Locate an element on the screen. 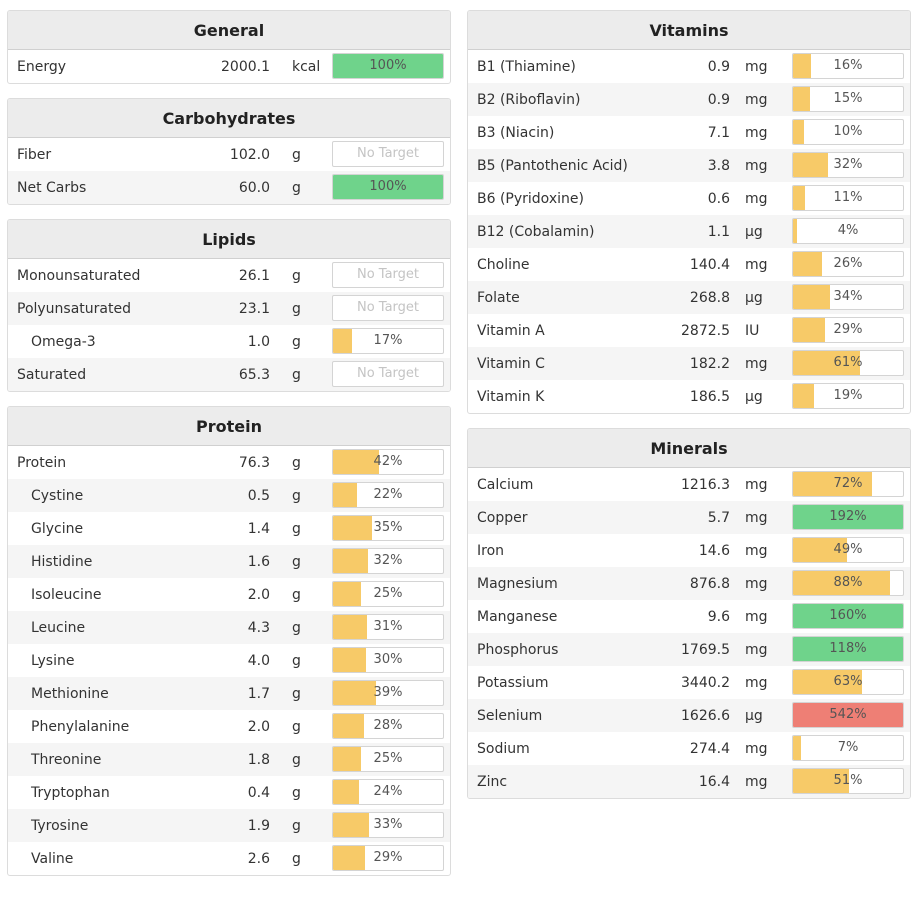 The width and height of the screenshot is (922, 906). progress-label: 17% is located at coordinates (388, 340).